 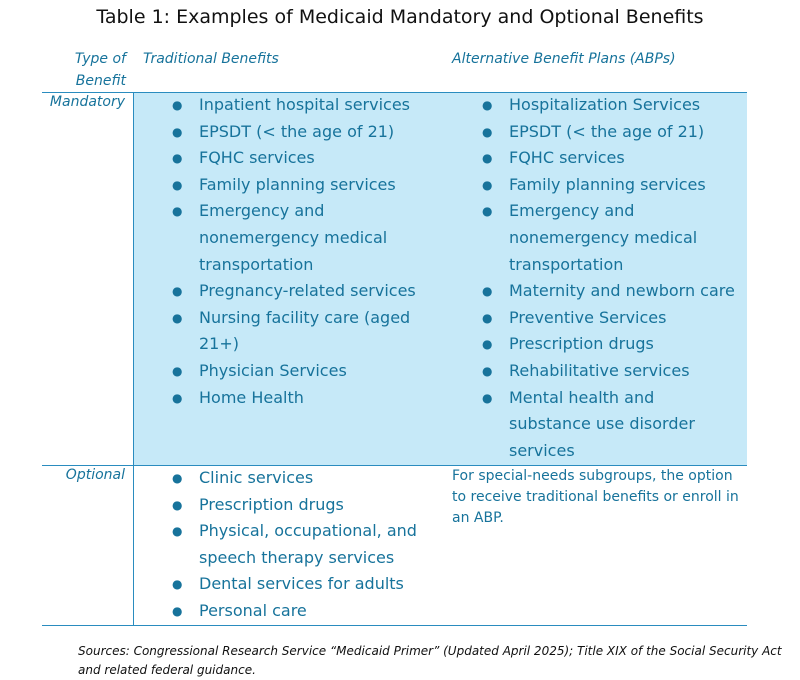 I want to click on row-label: Optional, so click(x=95, y=475).